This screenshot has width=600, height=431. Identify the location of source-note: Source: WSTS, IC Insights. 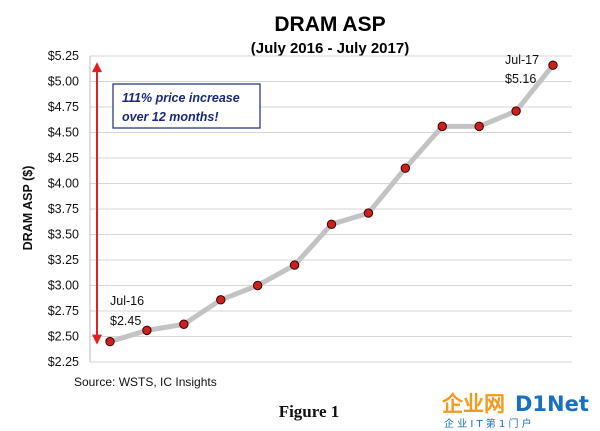
(145, 382).